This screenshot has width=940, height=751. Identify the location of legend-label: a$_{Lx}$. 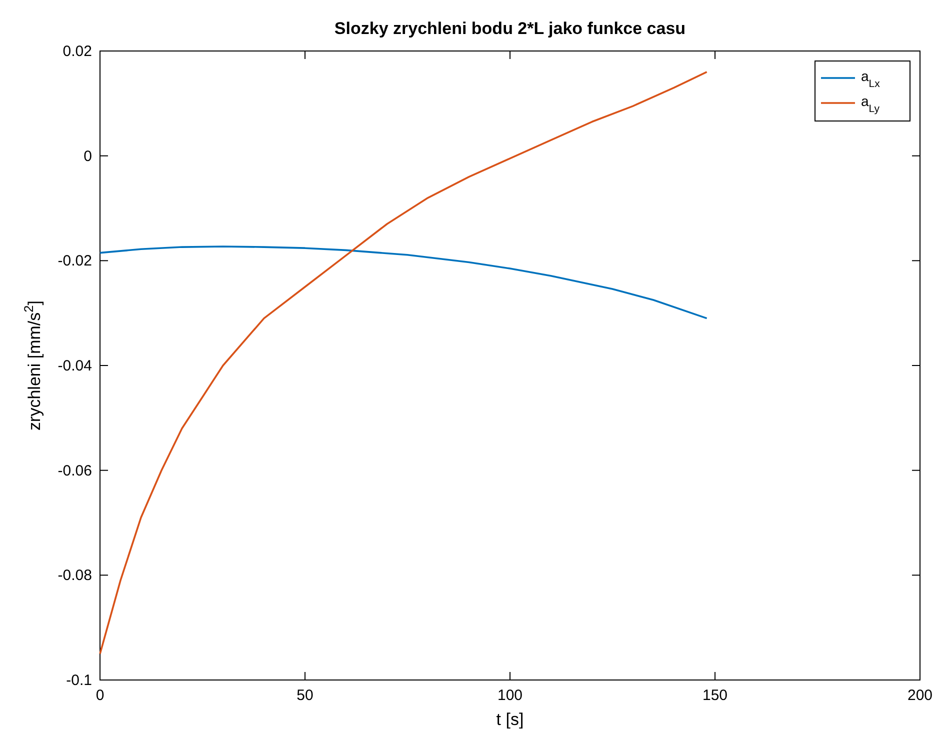
(871, 79).